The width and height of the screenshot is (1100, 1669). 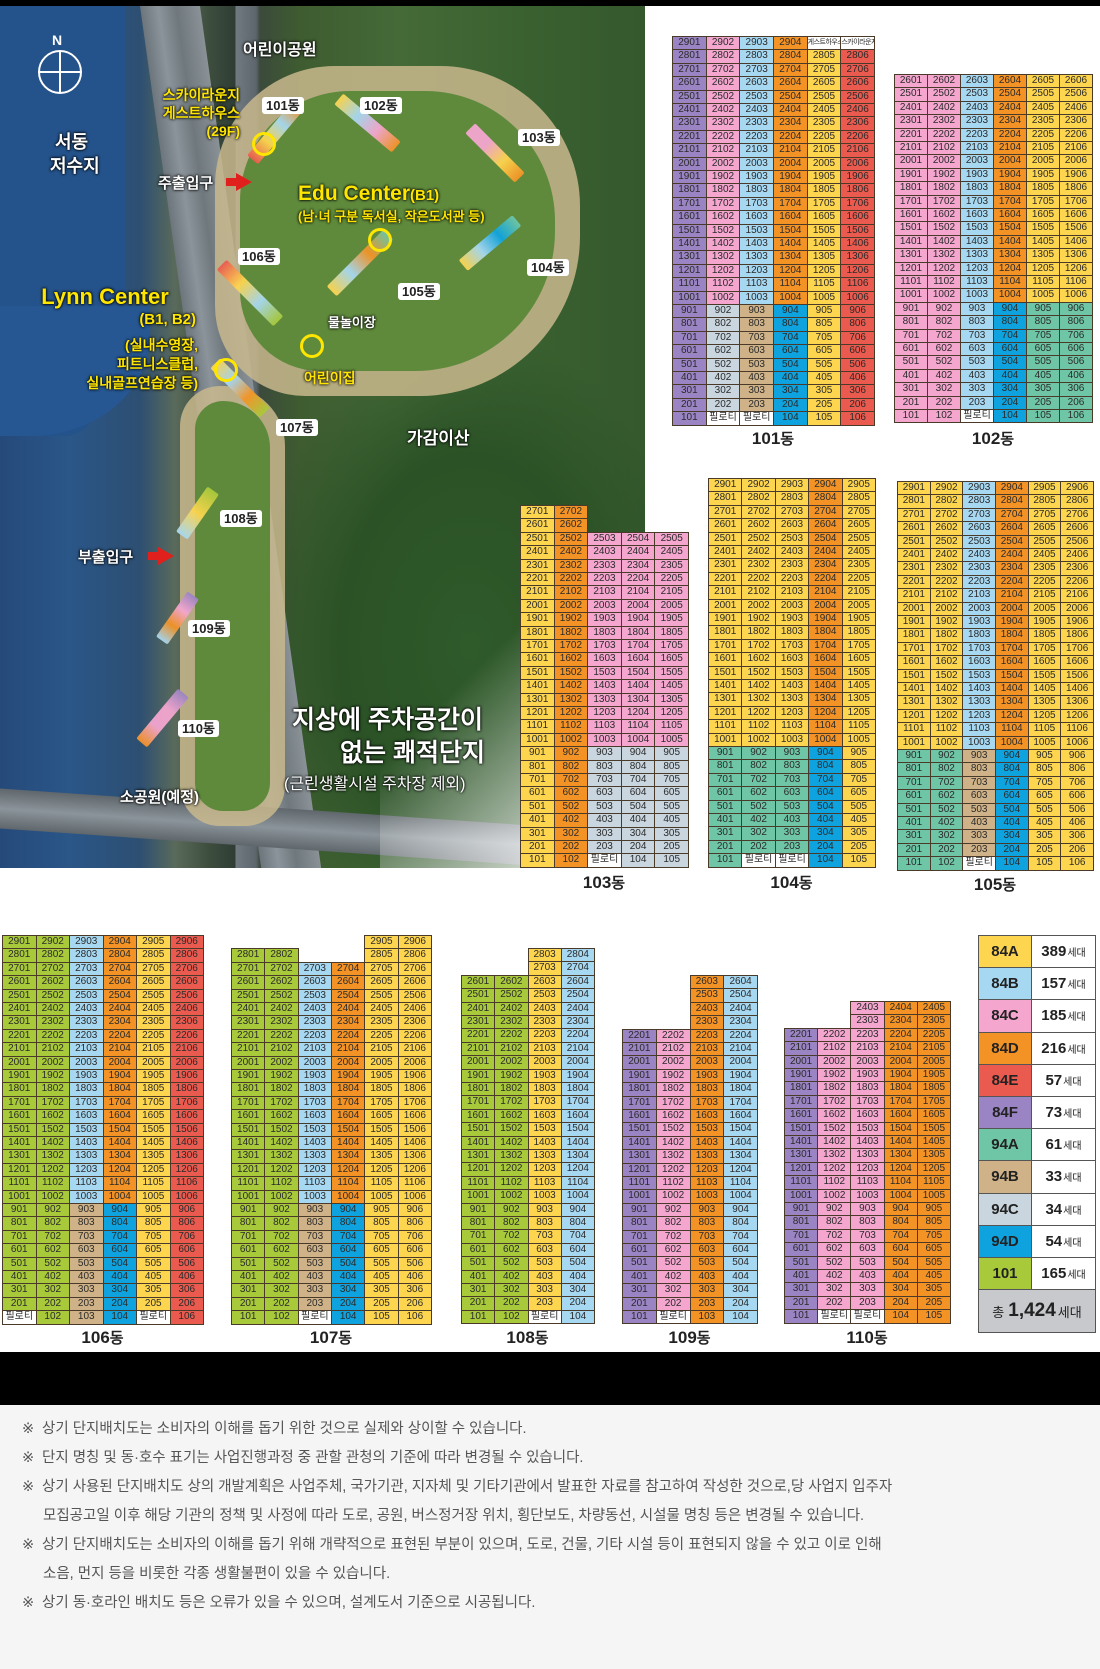 What do you see at coordinates (571, 606) in the screenshot?
I see `unit-cell: 2002` at bounding box center [571, 606].